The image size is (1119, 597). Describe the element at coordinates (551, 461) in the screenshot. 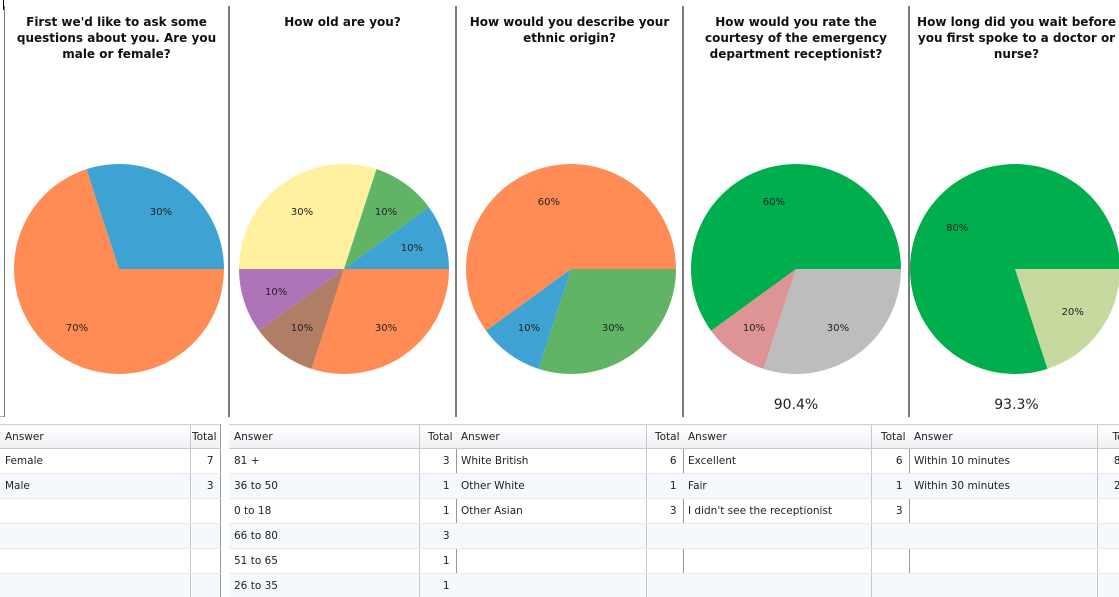

I see `answer-cell: White British` at that location.